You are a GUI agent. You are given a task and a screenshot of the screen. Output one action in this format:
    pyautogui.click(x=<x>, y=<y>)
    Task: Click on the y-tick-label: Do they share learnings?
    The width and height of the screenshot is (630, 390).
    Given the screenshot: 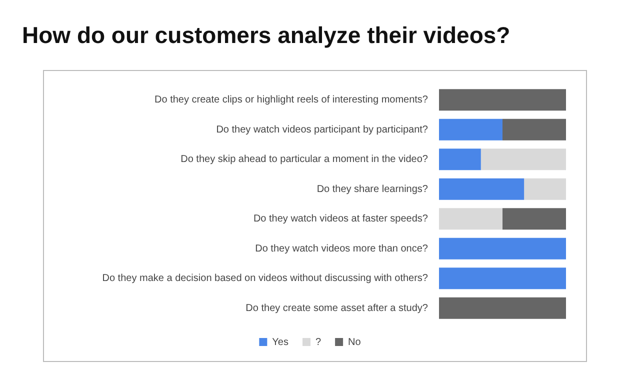 What is the action you would take?
    pyautogui.click(x=372, y=189)
    